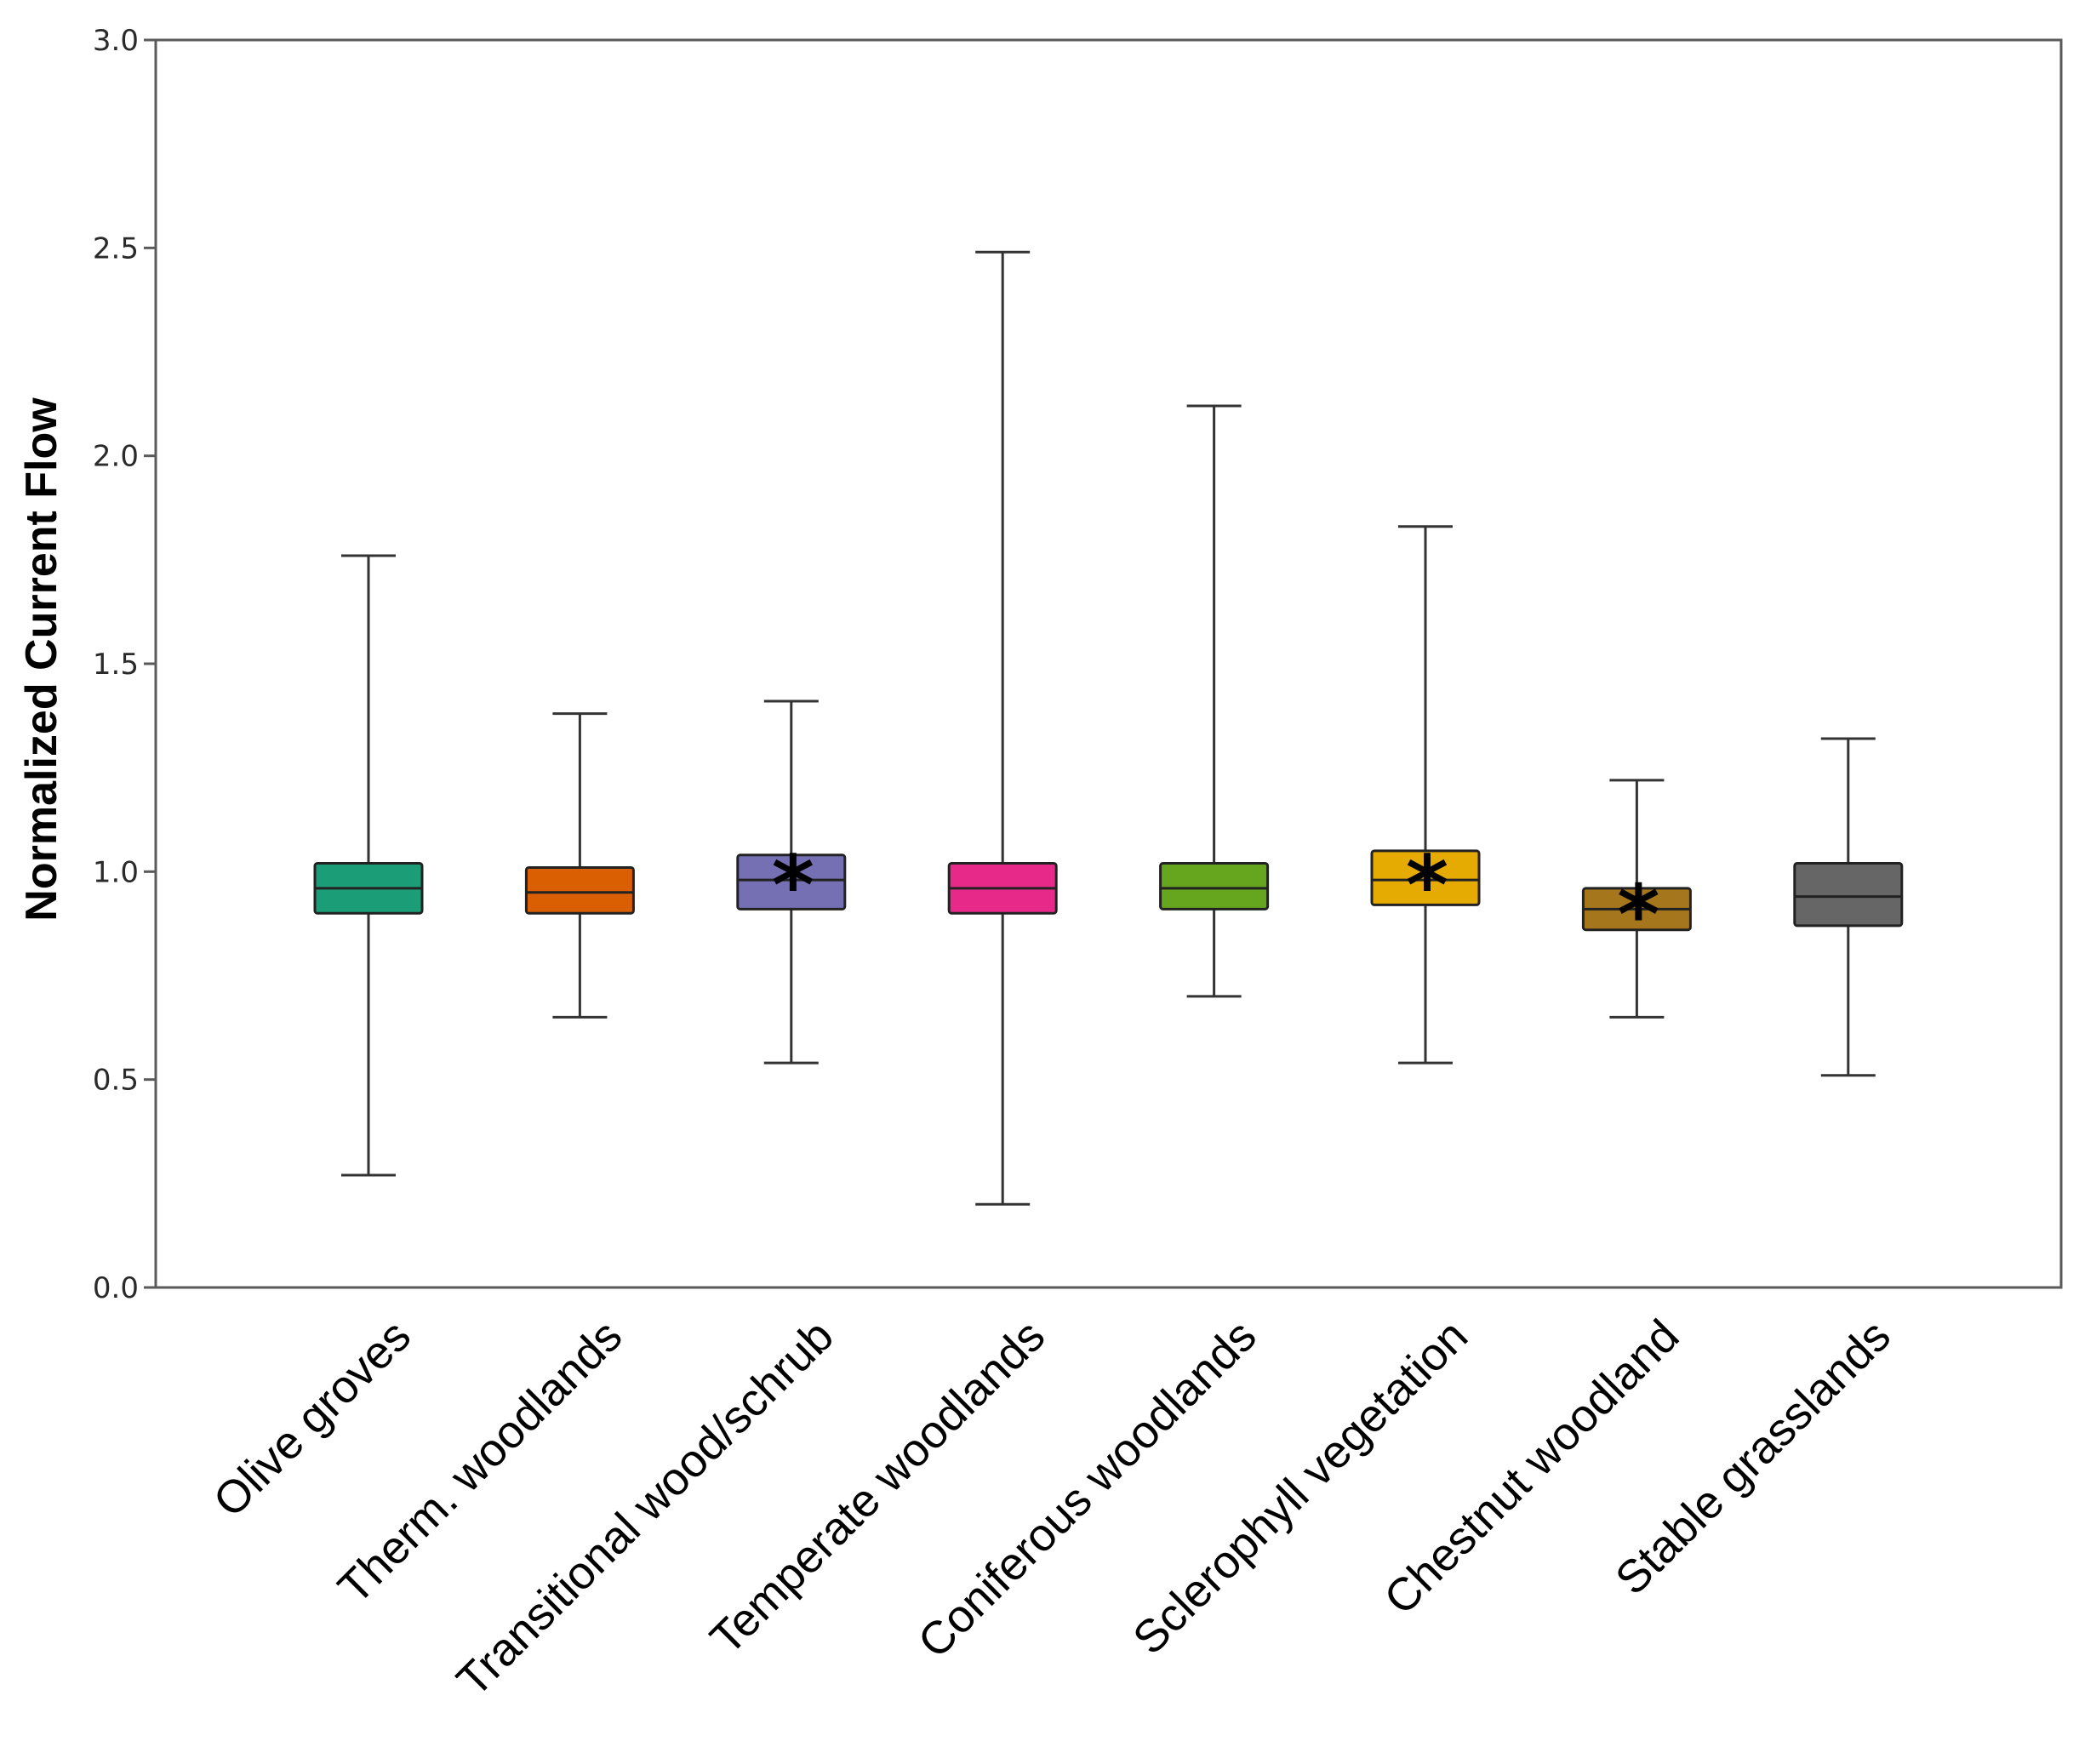 This screenshot has height=1764, width=2079. Describe the element at coordinates (1086, 1489) in the screenshot. I see `x-category-label: Coniferous woodlands` at that location.